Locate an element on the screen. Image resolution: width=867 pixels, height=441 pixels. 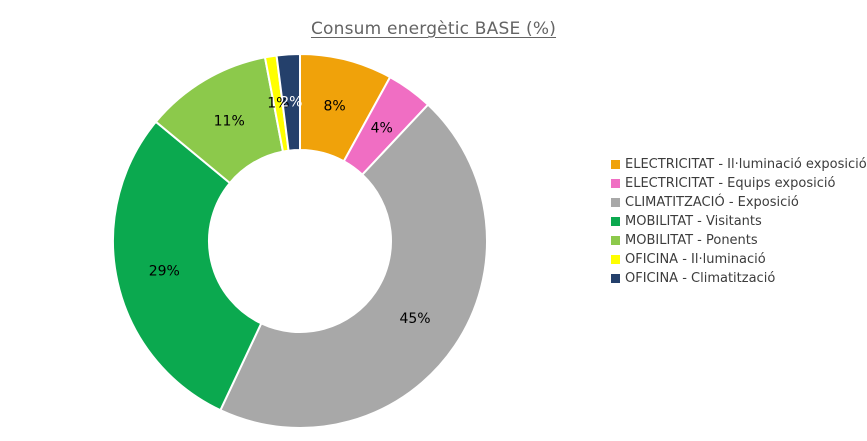
legend-item-electricitat-il-luminaci-exposici: ELECTRICITAT - Il·luminació exposició is located at coordinates (739, 164).